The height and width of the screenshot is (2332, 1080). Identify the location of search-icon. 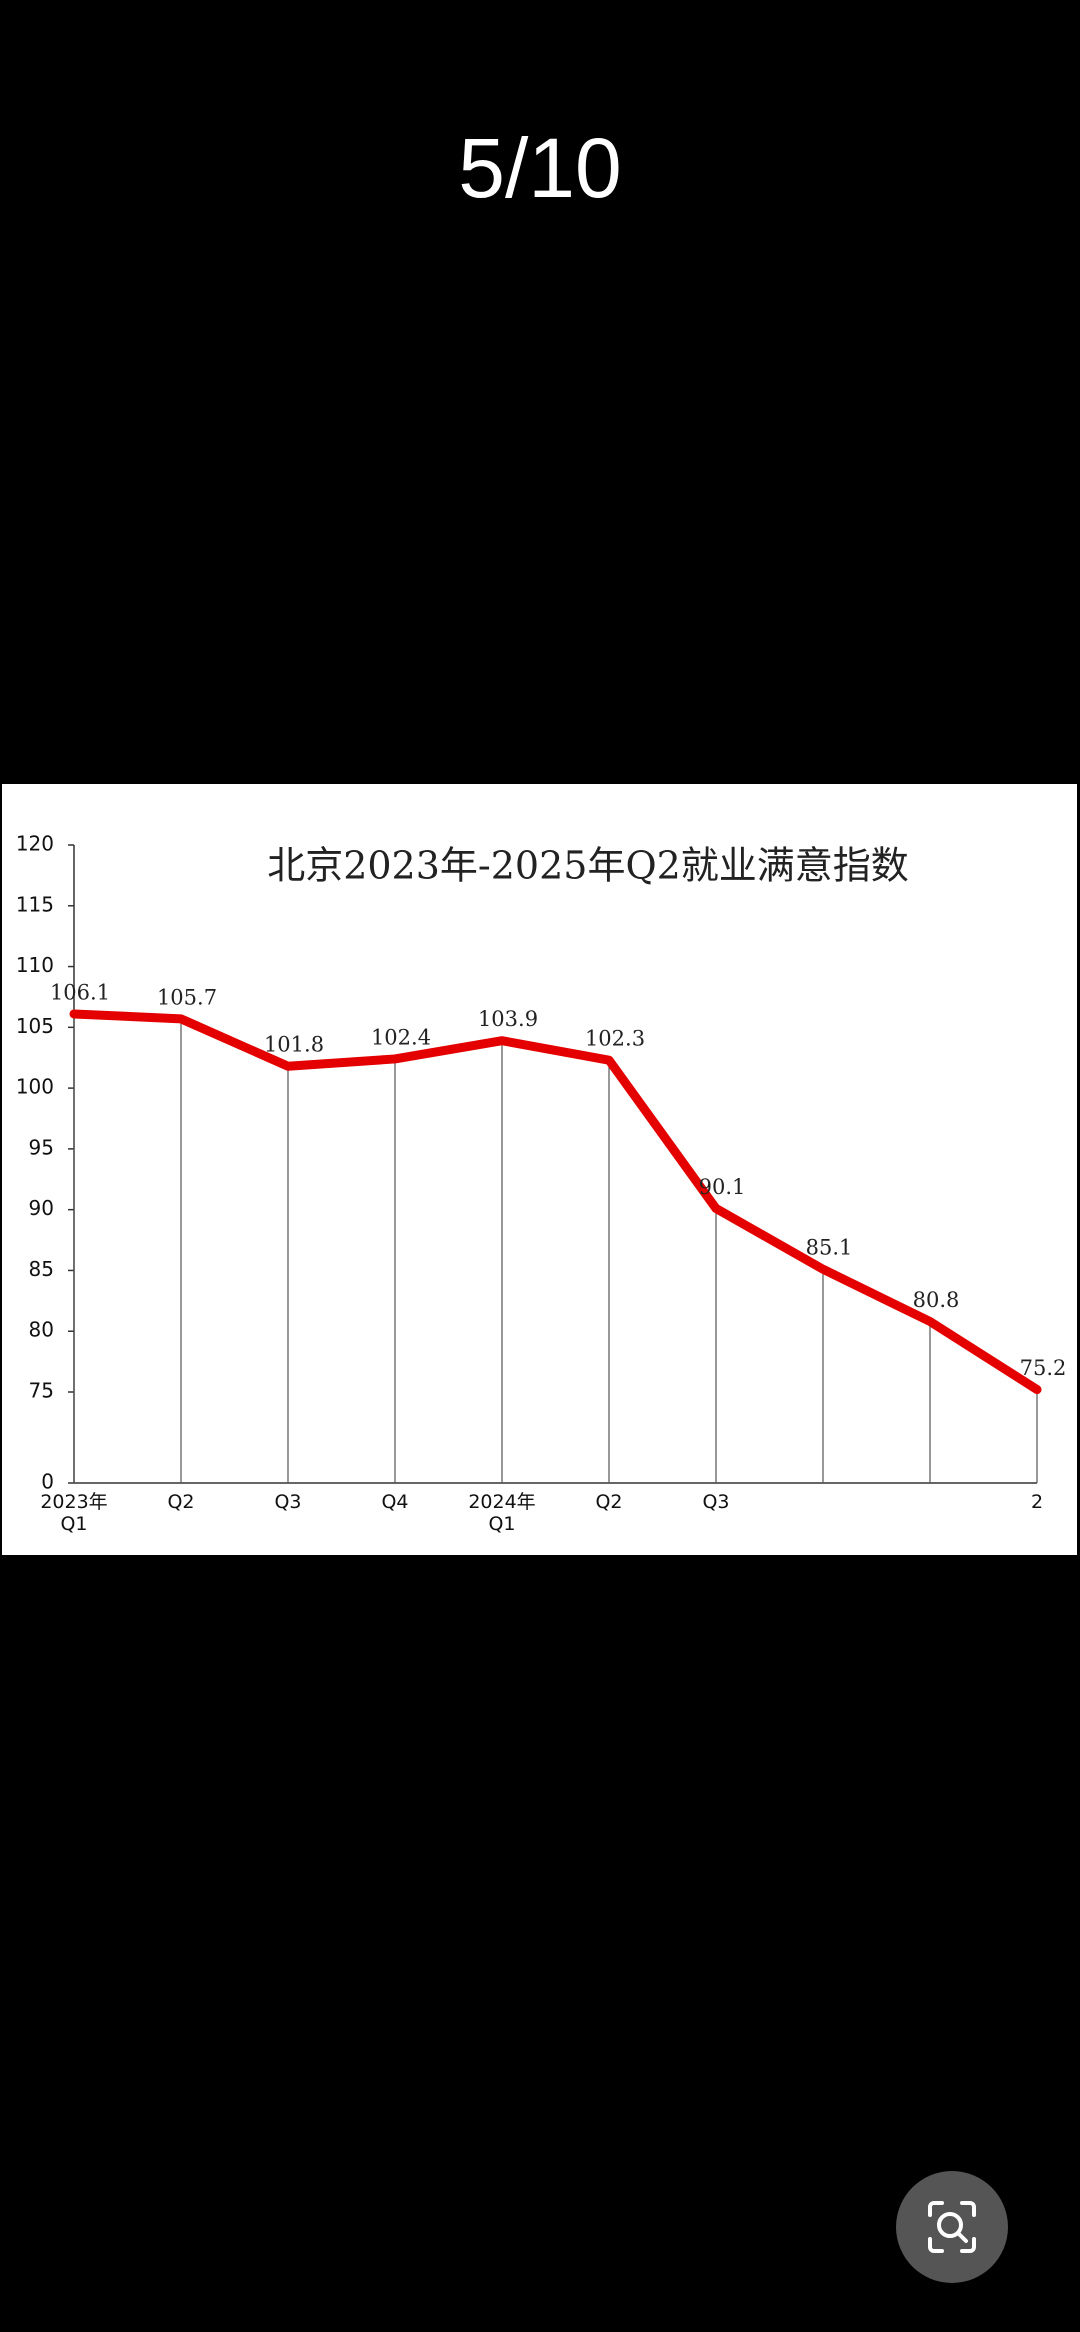
(952, 2227).